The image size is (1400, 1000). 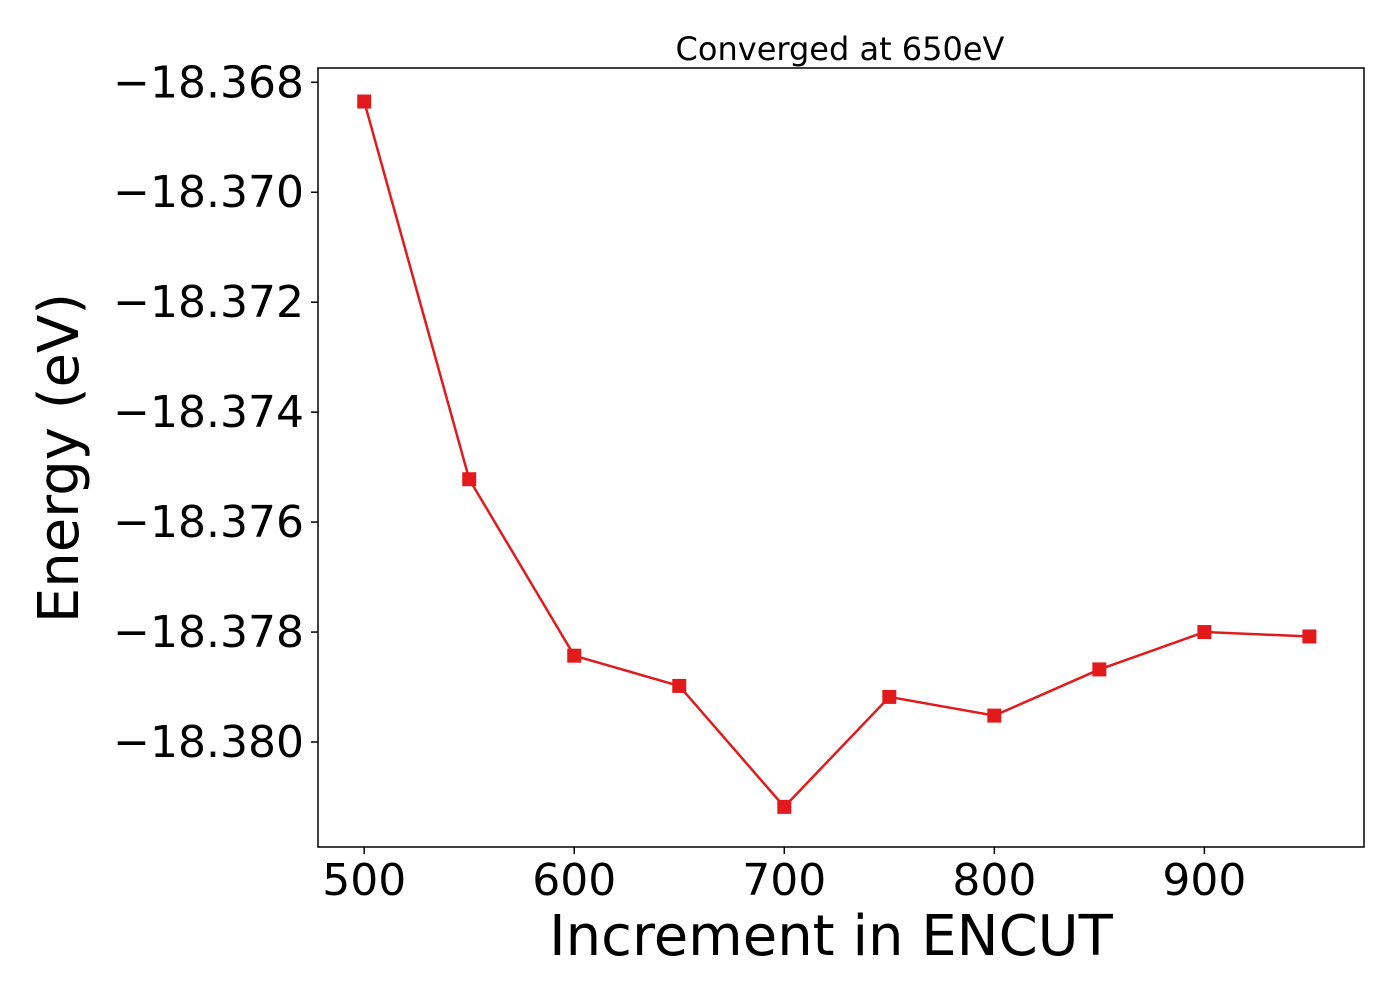 I want to click on y-tick-label: −18.378, so click(x=208, y=632).